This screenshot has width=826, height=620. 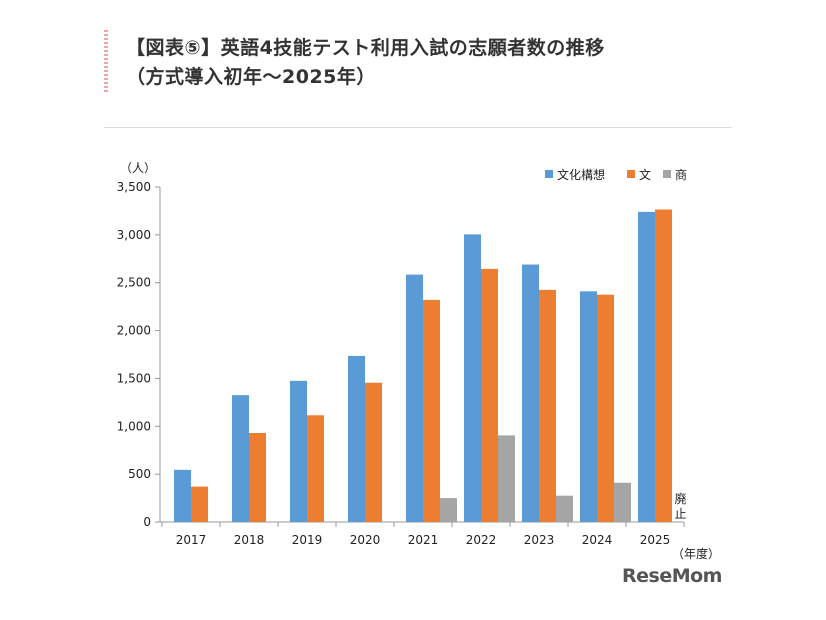 I want to click on y-tick-label: 2,500, so click(x=134, y=283).